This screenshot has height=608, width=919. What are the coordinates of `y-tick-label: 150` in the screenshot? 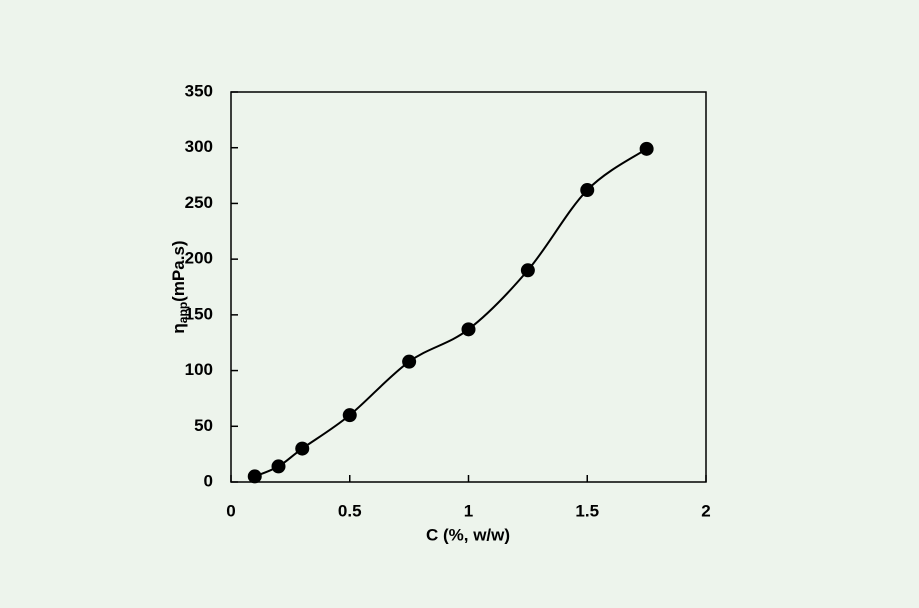 It's located at (199, 313).